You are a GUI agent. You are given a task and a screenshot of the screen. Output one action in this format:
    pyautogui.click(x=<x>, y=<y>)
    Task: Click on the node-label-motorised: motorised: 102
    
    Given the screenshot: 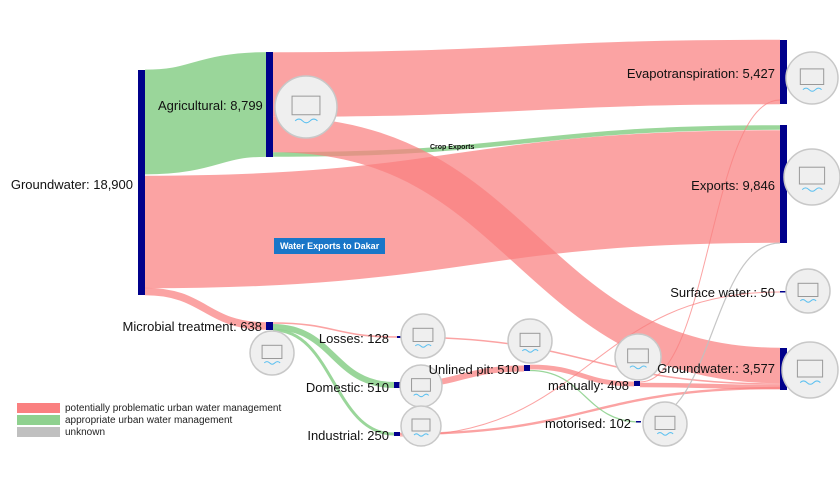 What is the action you would take?
    pyautogui.click(x=588, y=423)
    